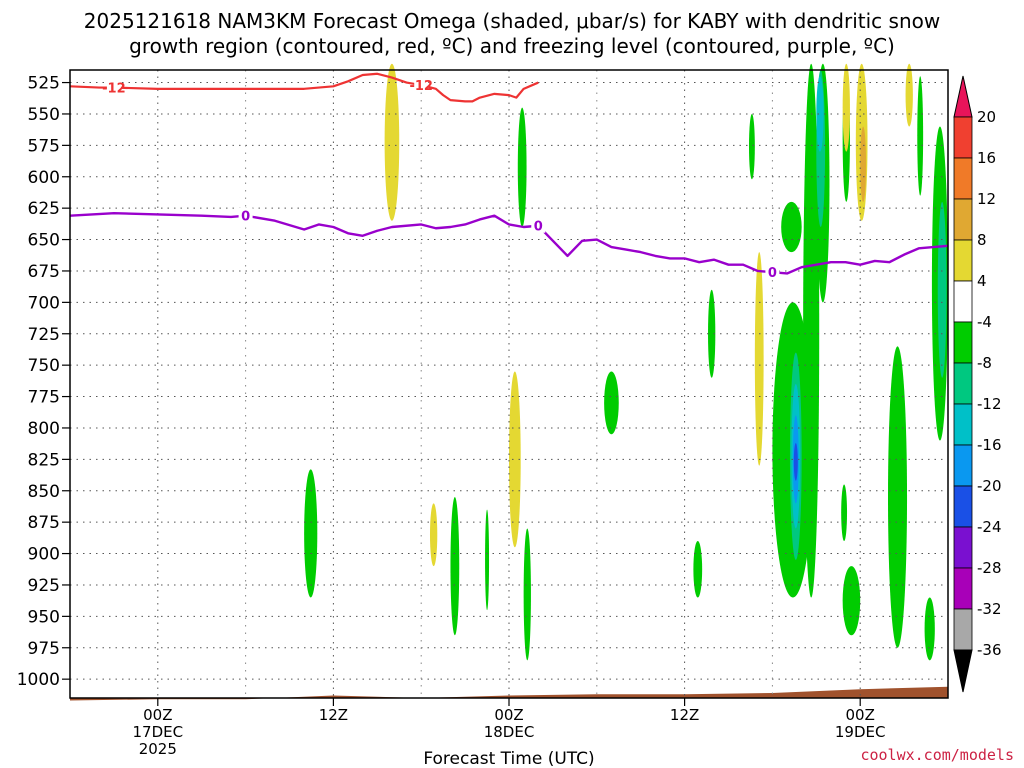 Image resolution: width=1024 pixels, height=768 pixels. Describe the element at coordinates (44, 492) in the screenshot. I see `y-tick-label-850: 850` at that location.